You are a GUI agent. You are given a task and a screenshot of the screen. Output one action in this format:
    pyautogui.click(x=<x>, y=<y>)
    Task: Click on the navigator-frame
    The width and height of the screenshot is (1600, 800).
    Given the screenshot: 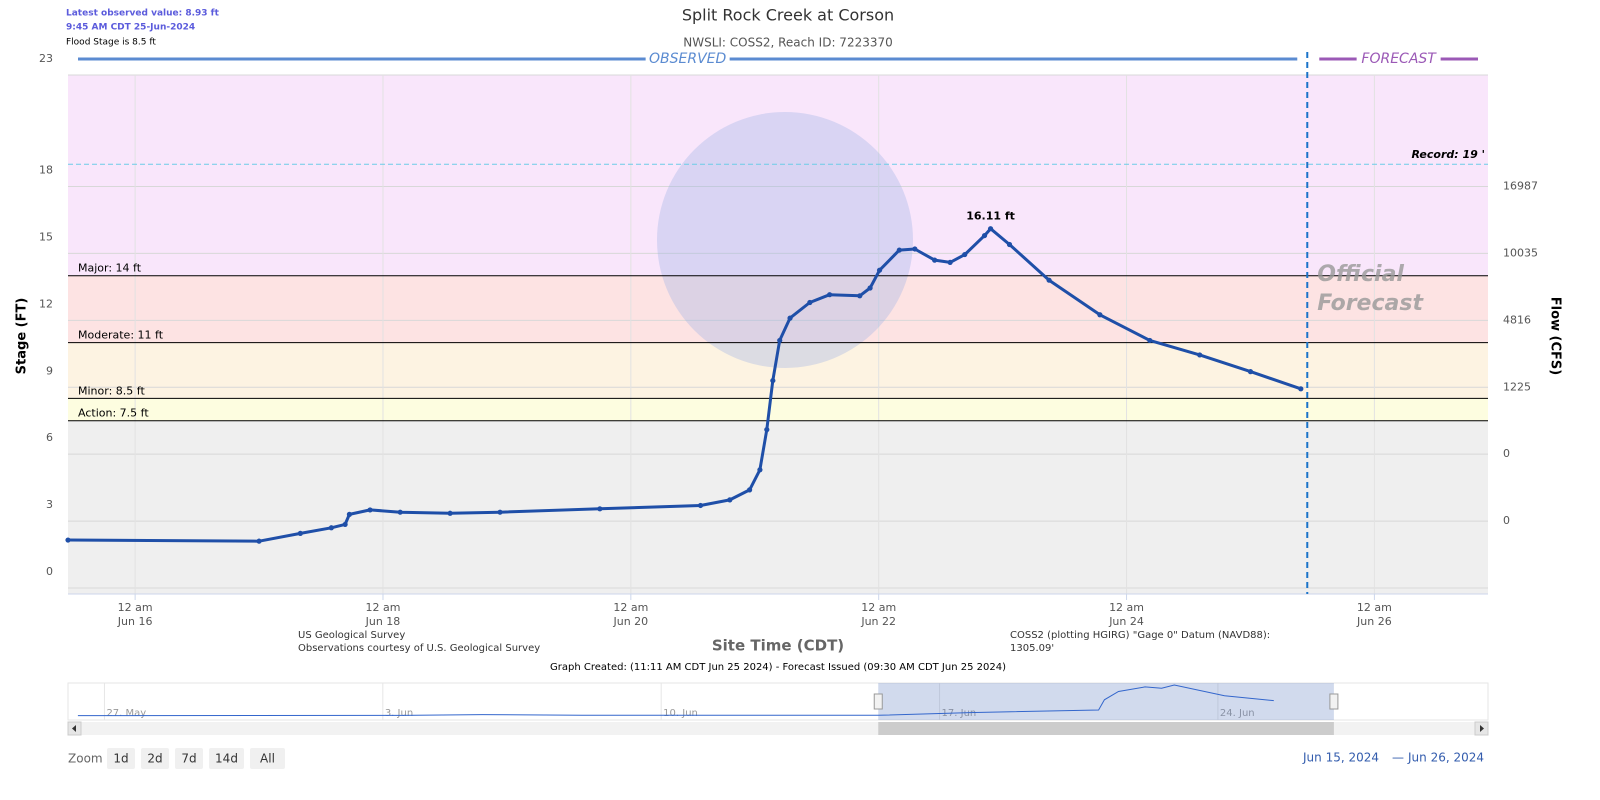 What is the action you would take?
    pyautogui.click(x=778, y=701)
    